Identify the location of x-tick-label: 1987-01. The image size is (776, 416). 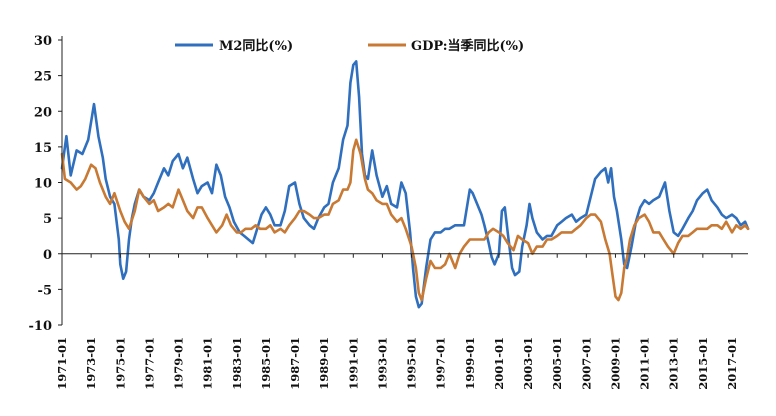
(295, 363).